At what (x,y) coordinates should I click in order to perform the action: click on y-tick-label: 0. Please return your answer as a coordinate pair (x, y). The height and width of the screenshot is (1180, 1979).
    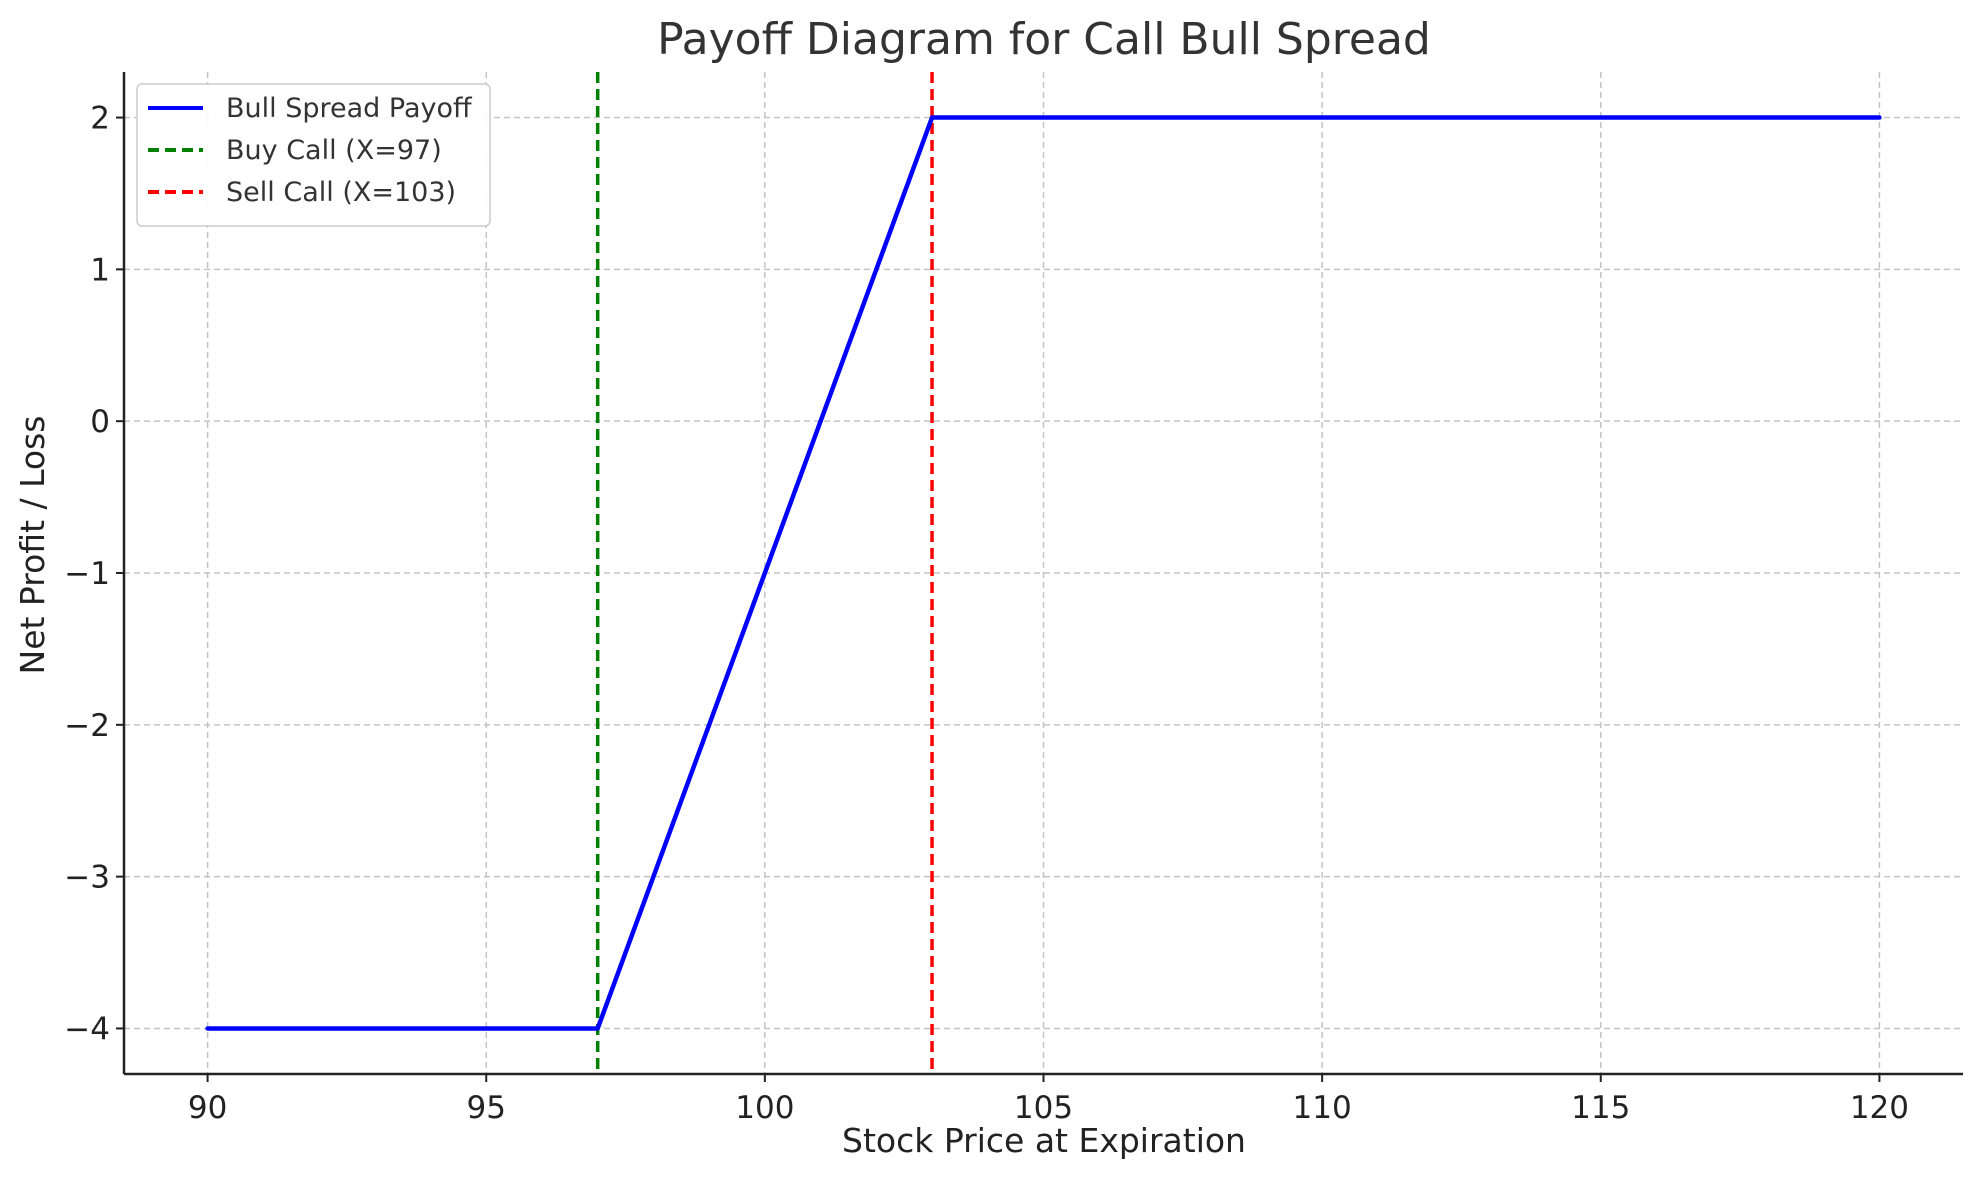
    Looking at the image, I should click on (100, 422).